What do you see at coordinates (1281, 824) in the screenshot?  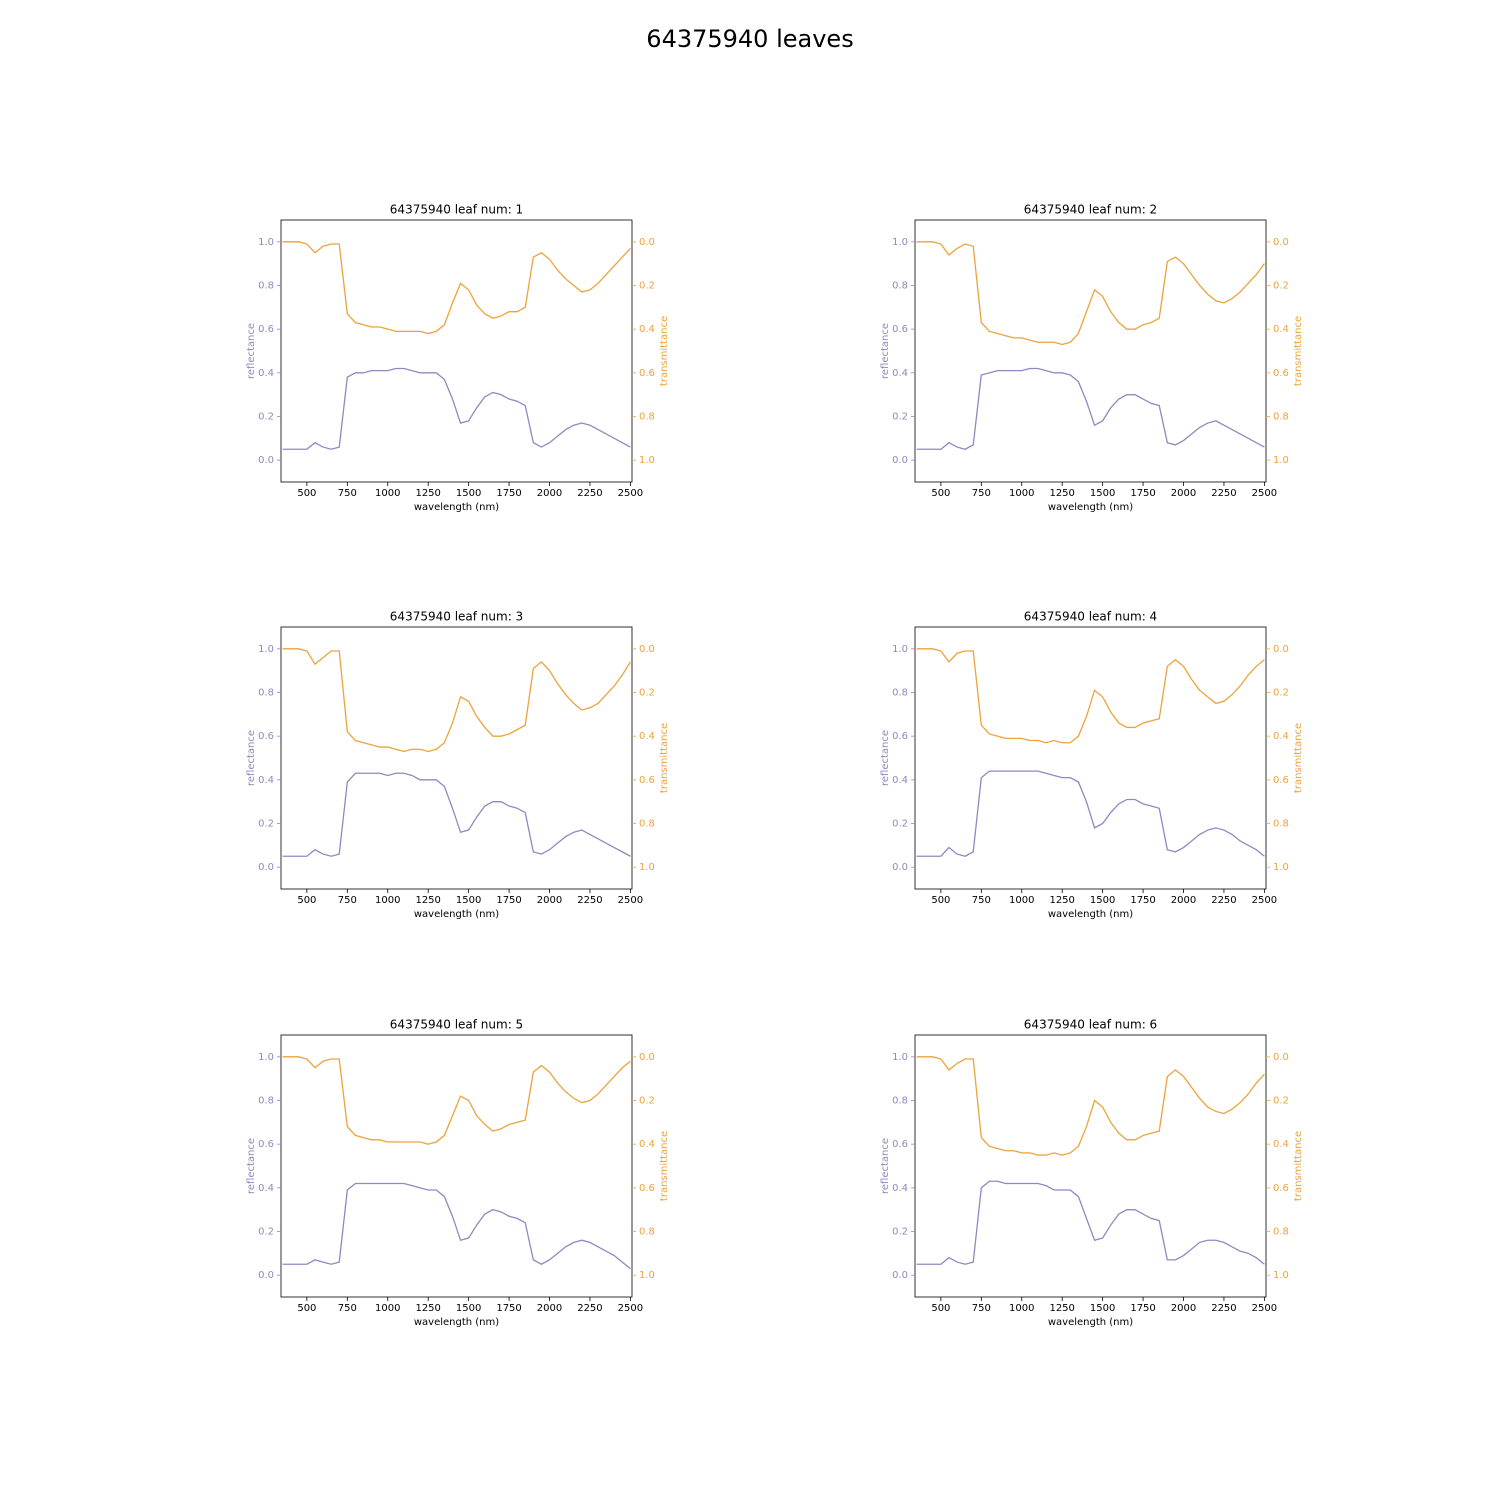 I see `y2-tick-label: 0.8` at bounding box center [1281, 824].